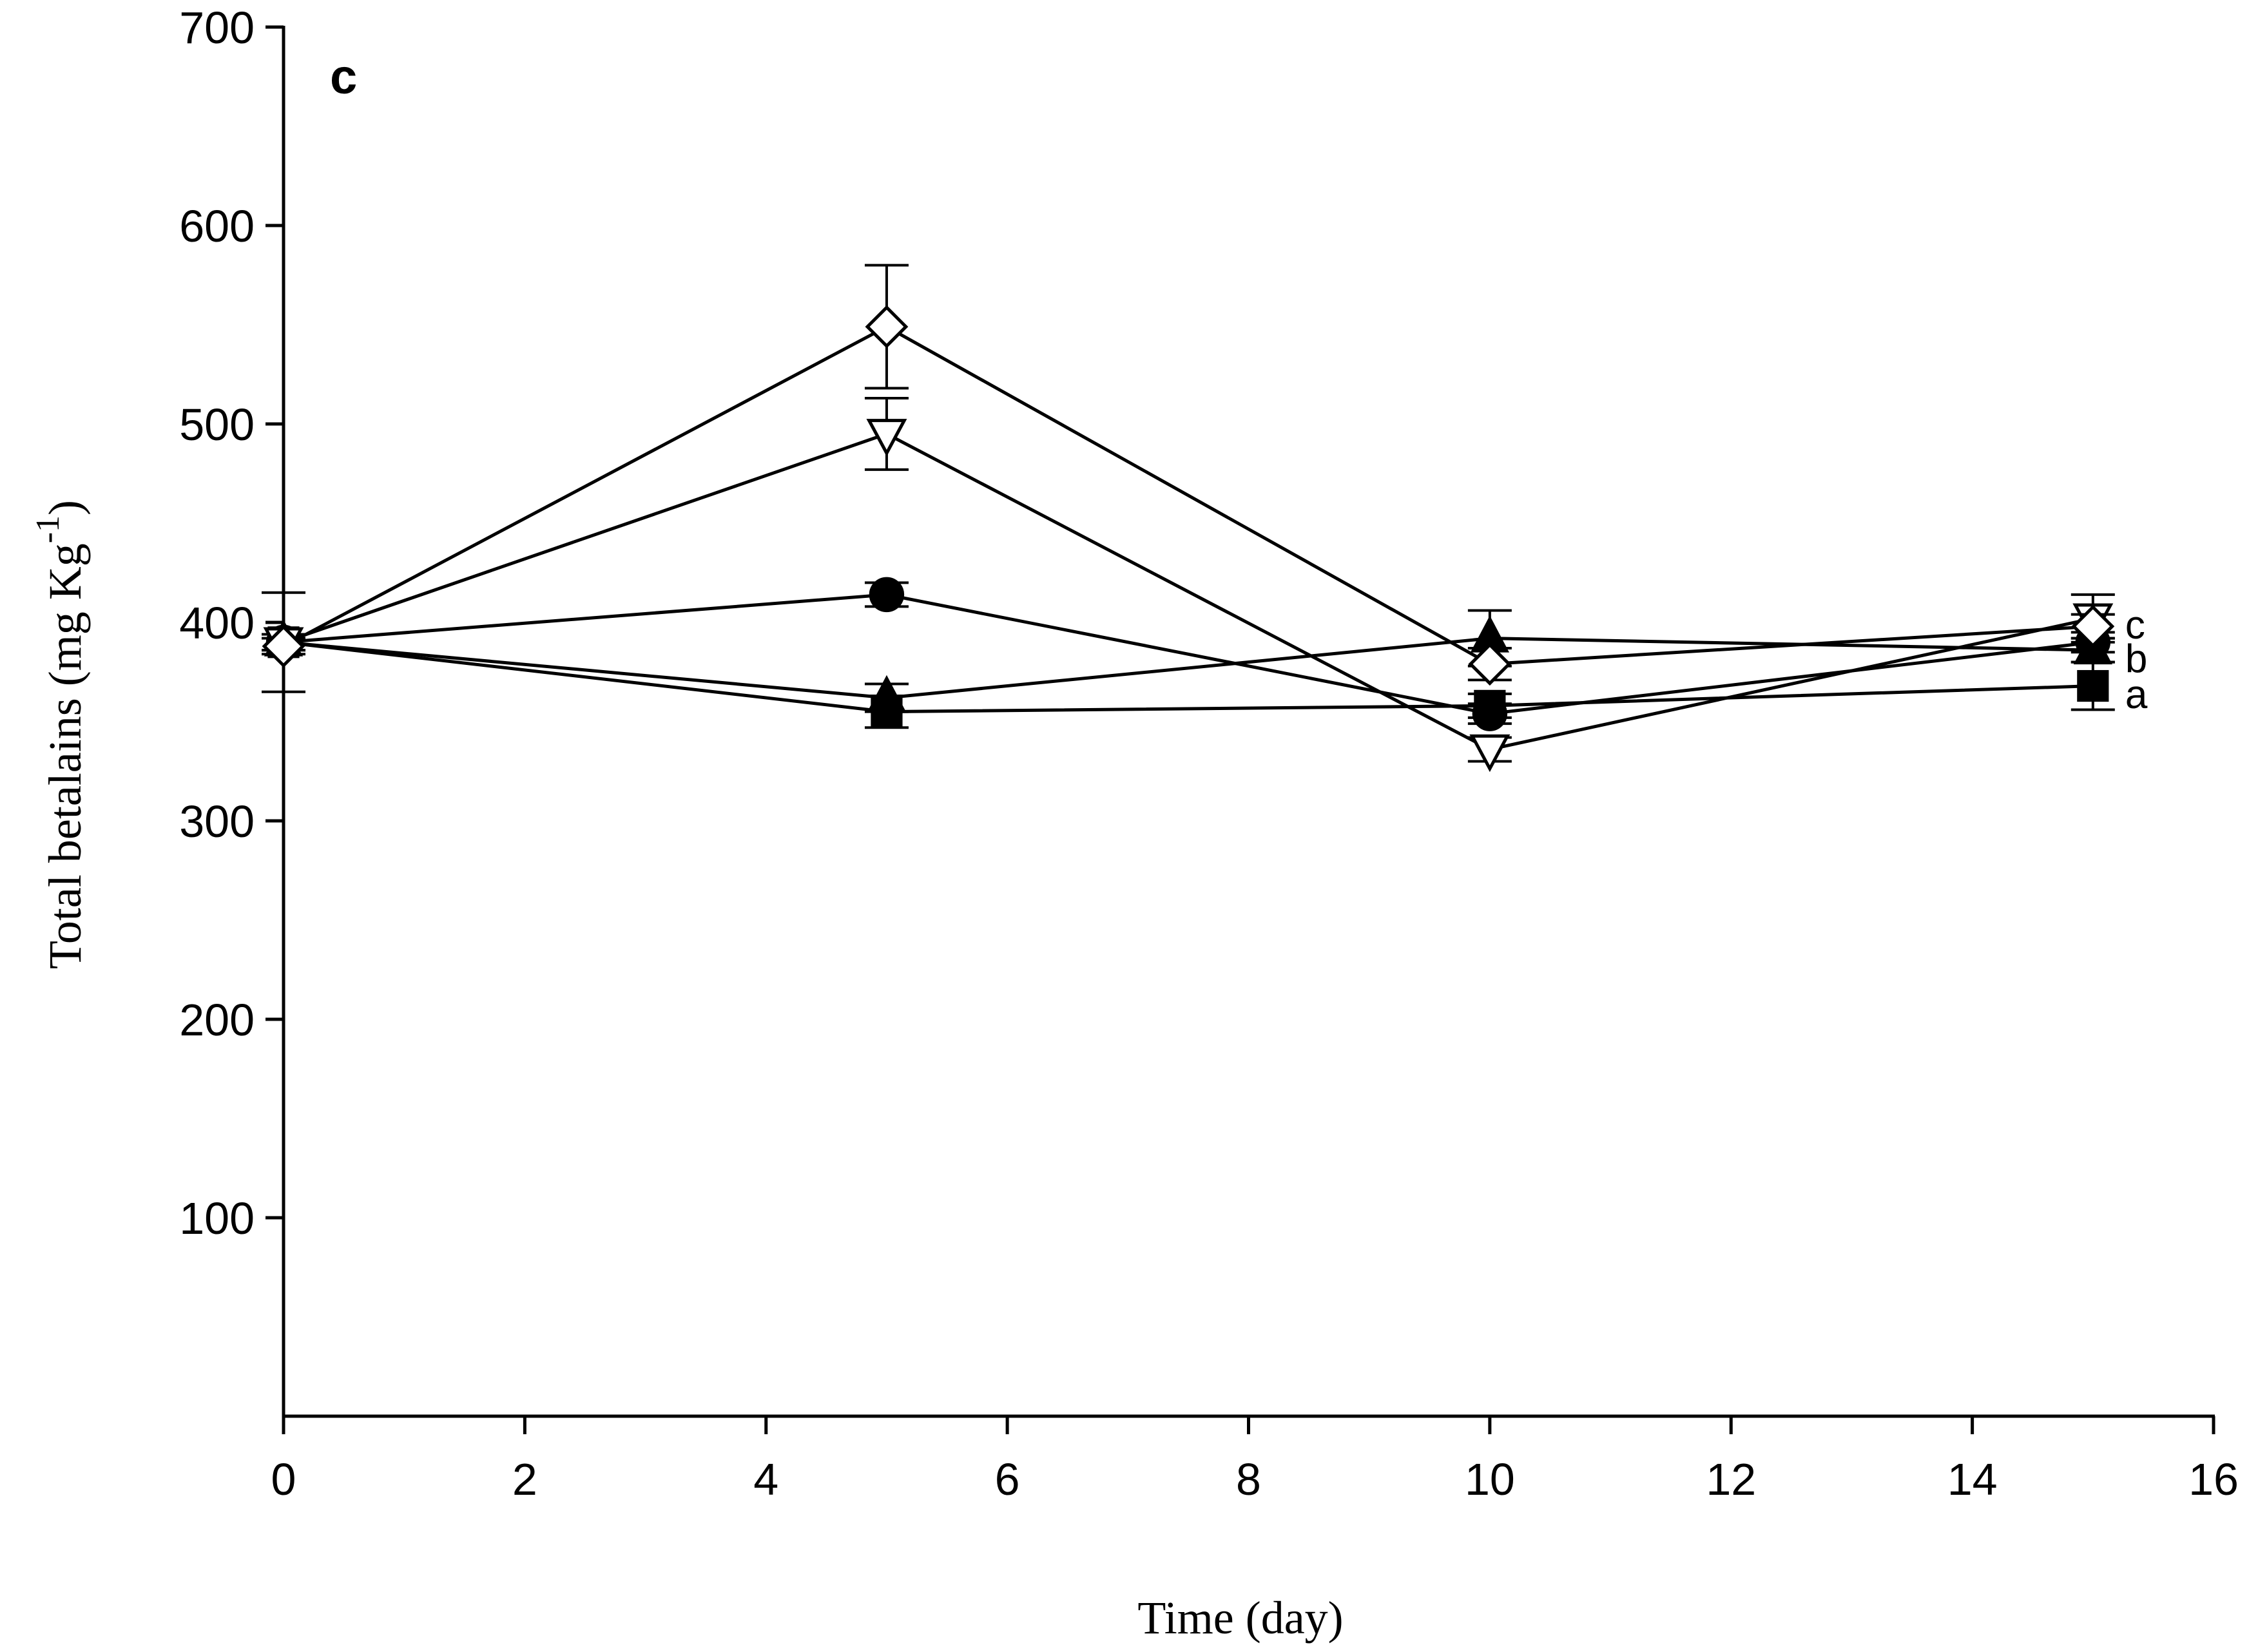 The width and height of the screenshot is (2249, 1652). I want to click on svg-text: Total betalains (mg Kg-1), so click(60, 734).